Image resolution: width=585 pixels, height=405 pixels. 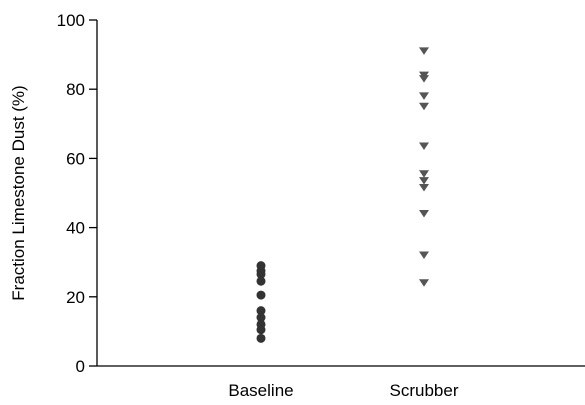 I want to click on y-tick-label: 40, so click(x=75, y=228).